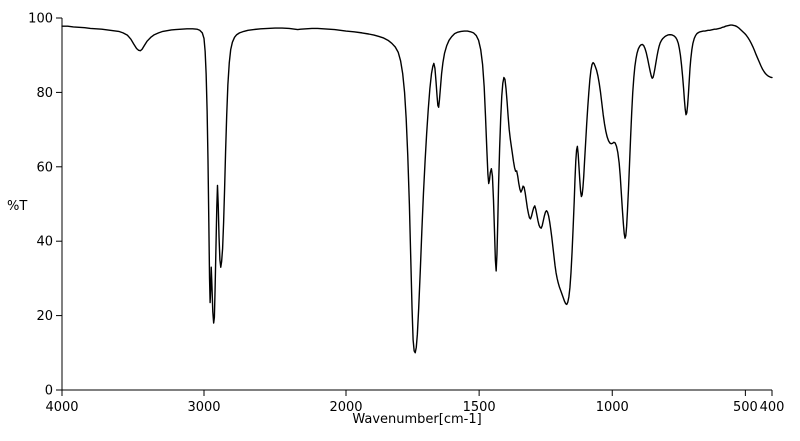 The width and height of the screenshot is (800, 441). Describe the element at coordinates (745, 407) in the screenshot. I see `x-tick-label: 500` at that location.